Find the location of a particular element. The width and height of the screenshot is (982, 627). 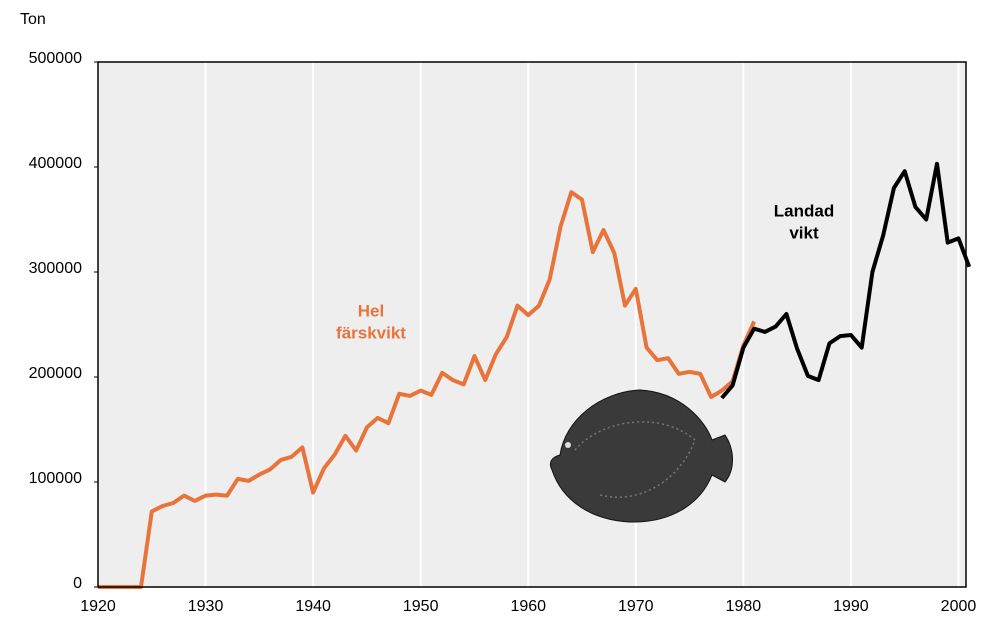

series-line is located at coordinates (846, 280).